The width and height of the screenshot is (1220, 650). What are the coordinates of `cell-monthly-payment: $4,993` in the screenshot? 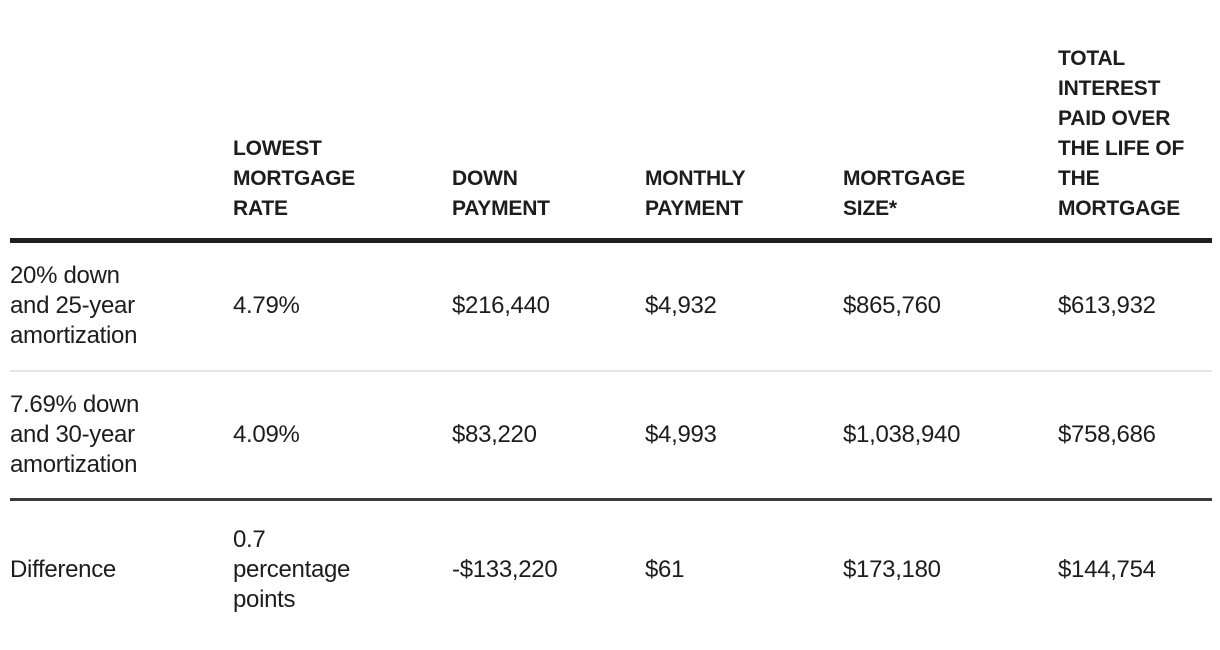 It's located at (744, 436).